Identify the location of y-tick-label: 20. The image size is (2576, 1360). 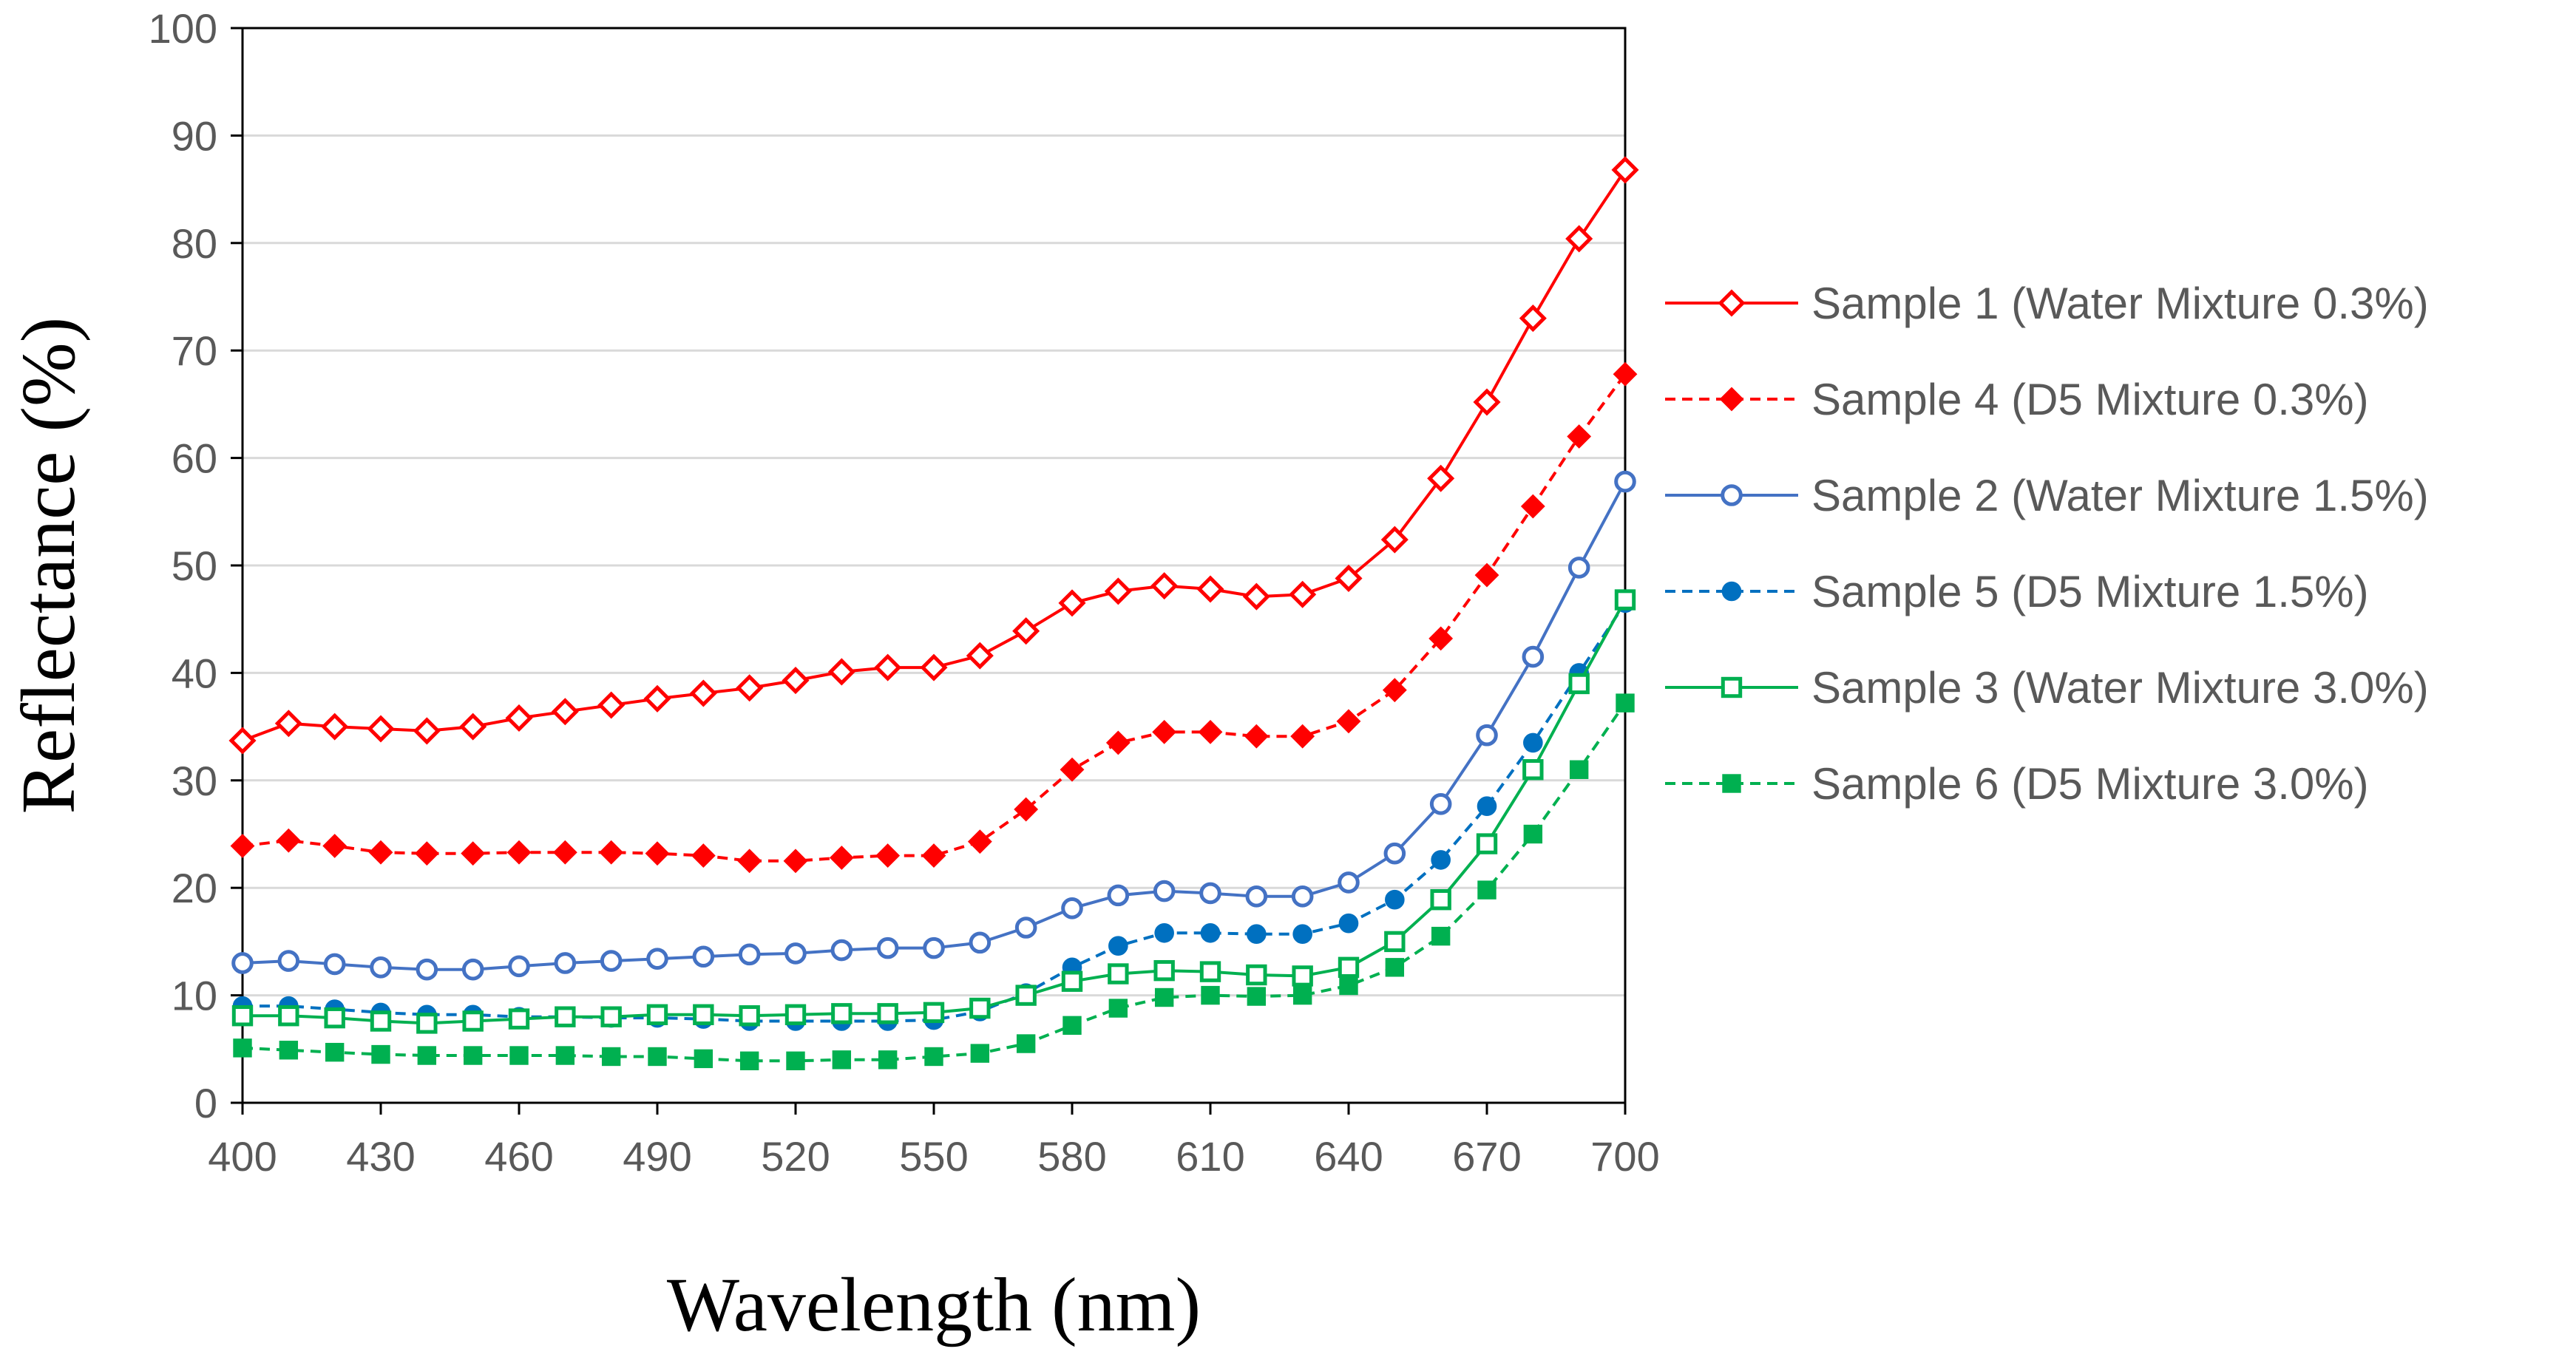
(194, 888).